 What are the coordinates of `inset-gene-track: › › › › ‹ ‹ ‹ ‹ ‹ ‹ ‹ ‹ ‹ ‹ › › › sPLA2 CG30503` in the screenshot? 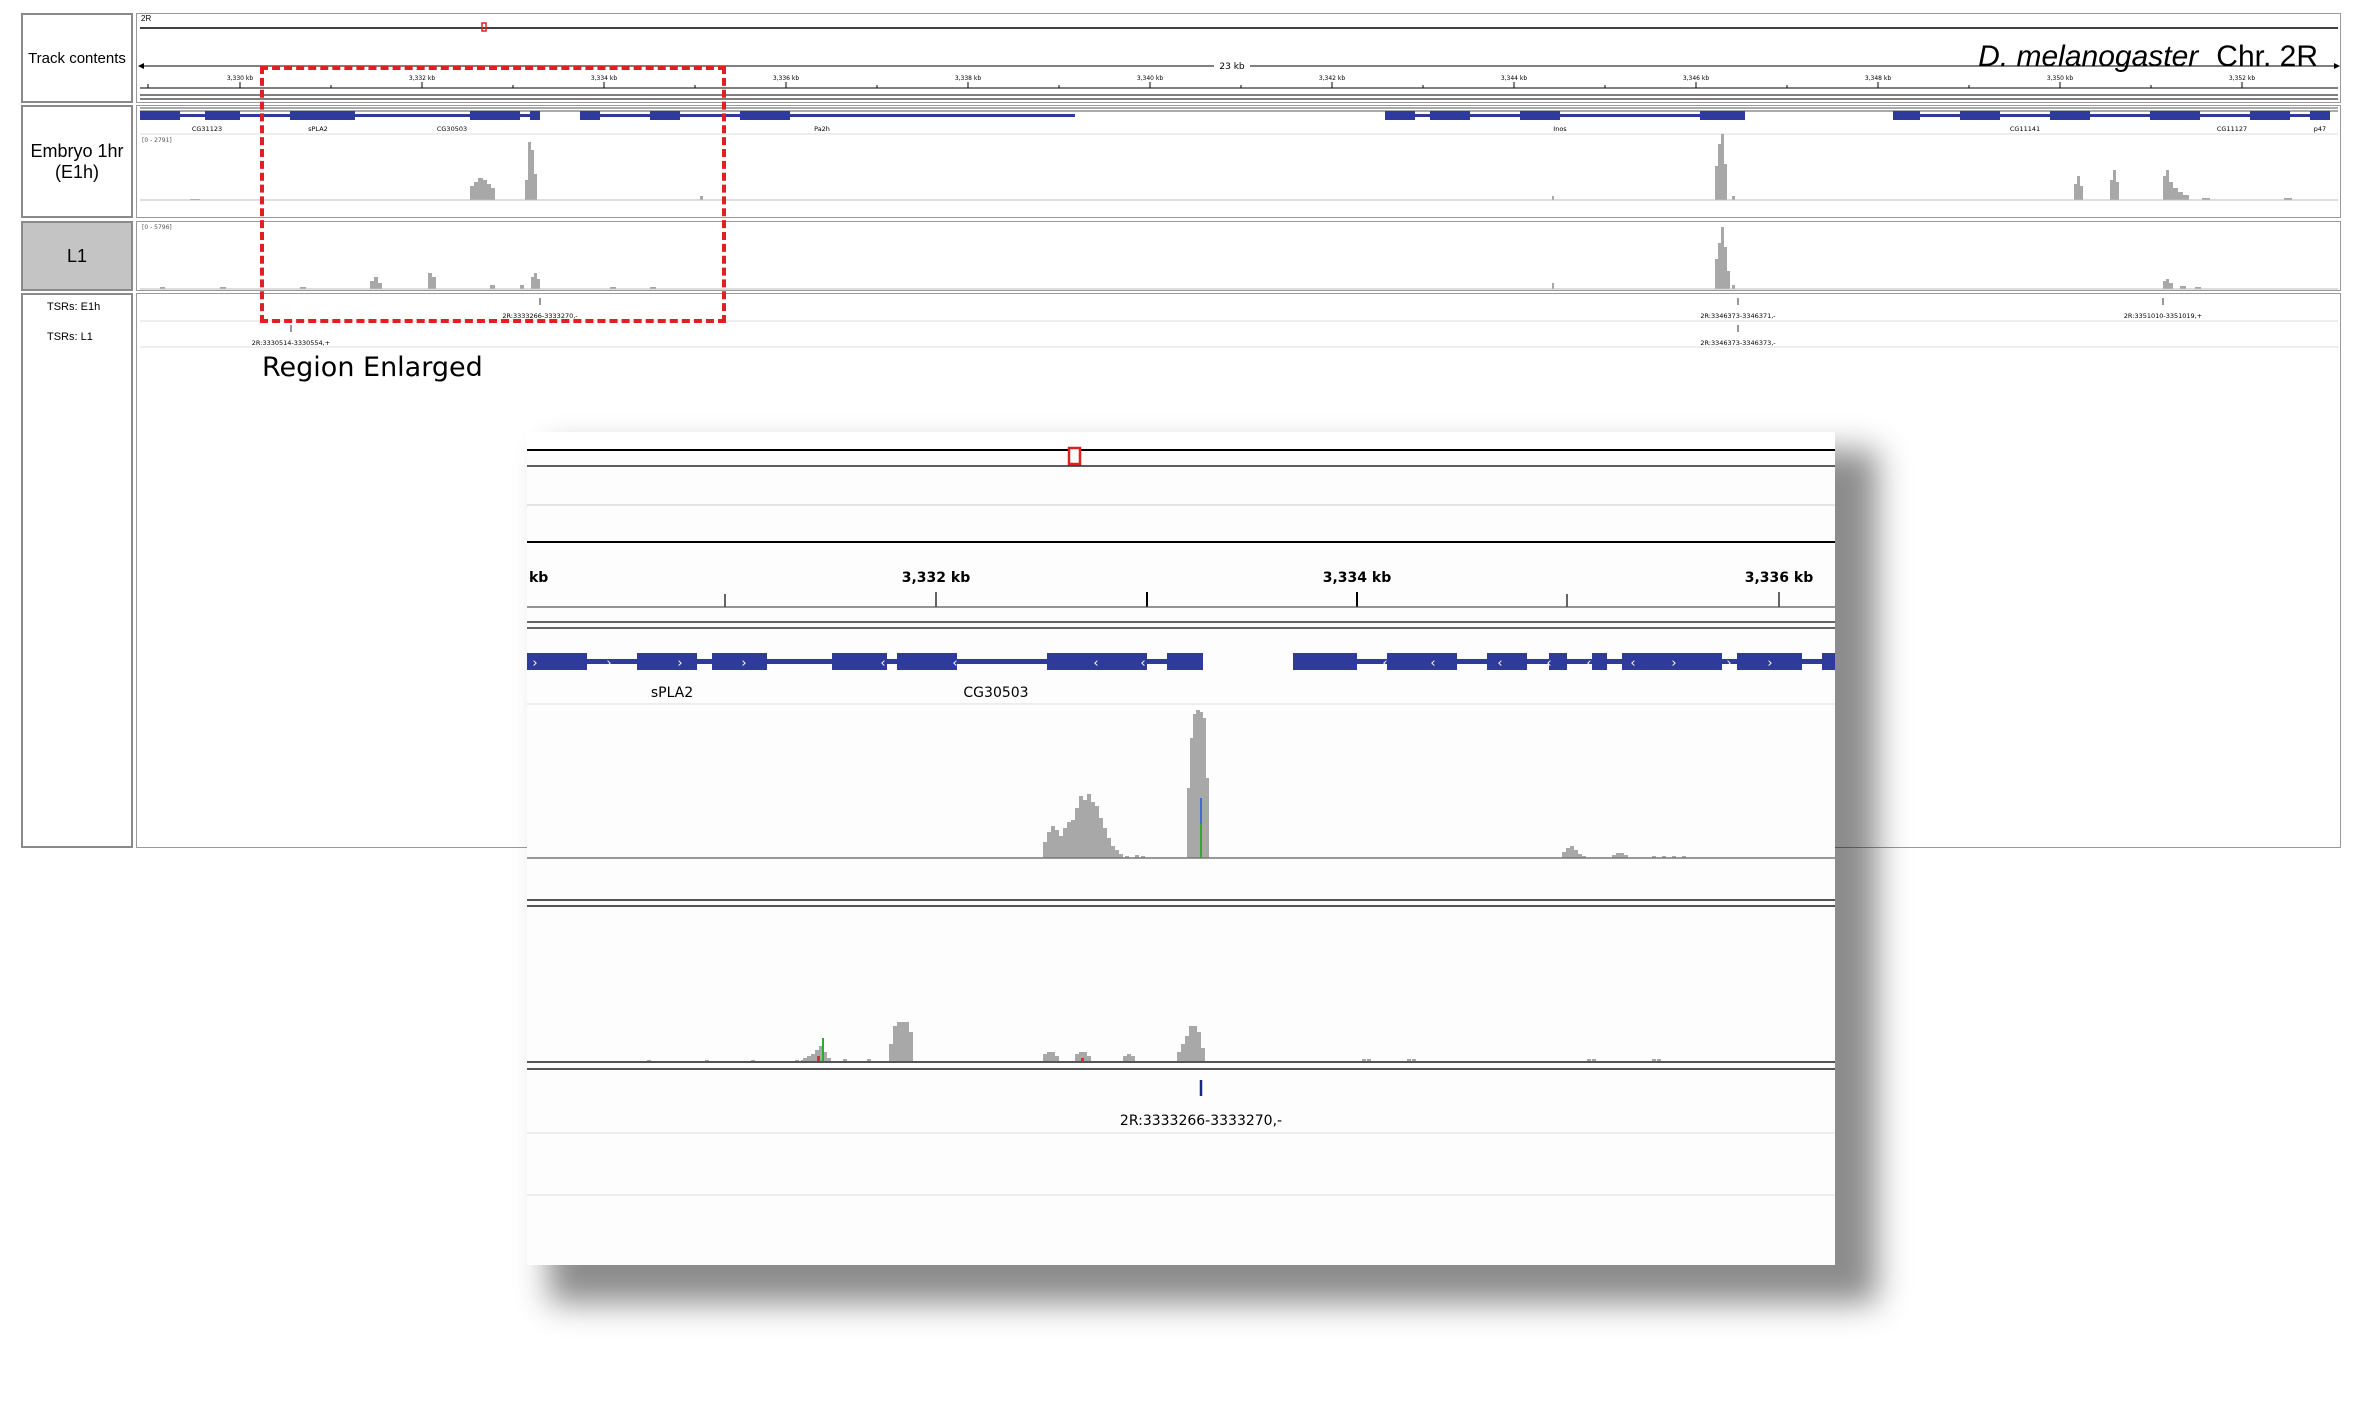 It's located at (1181, 677).